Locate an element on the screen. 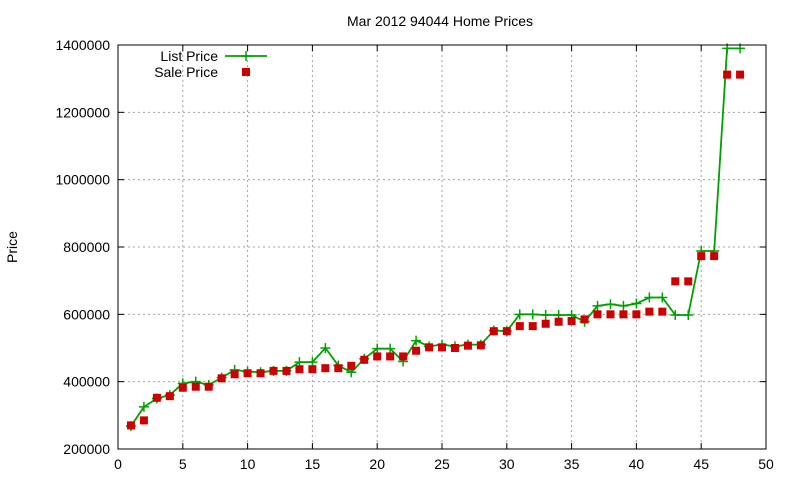  y-tick-label: 200000 is located at coordinates (86, 449).